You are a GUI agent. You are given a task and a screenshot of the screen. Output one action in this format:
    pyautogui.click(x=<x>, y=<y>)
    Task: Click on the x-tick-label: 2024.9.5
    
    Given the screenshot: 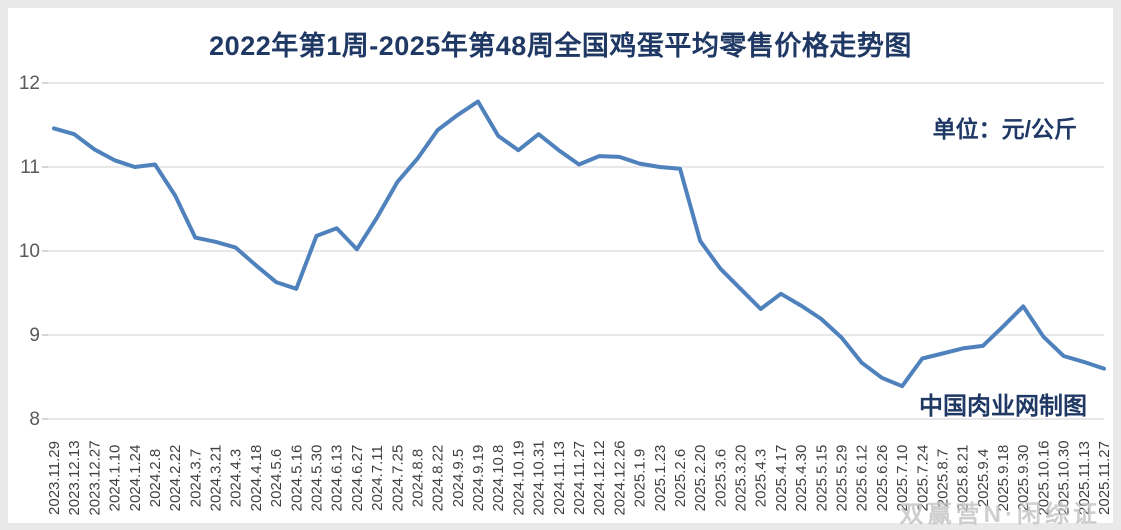 What is the action you would take?
    pyautogui.click(x=458, y=478)
    